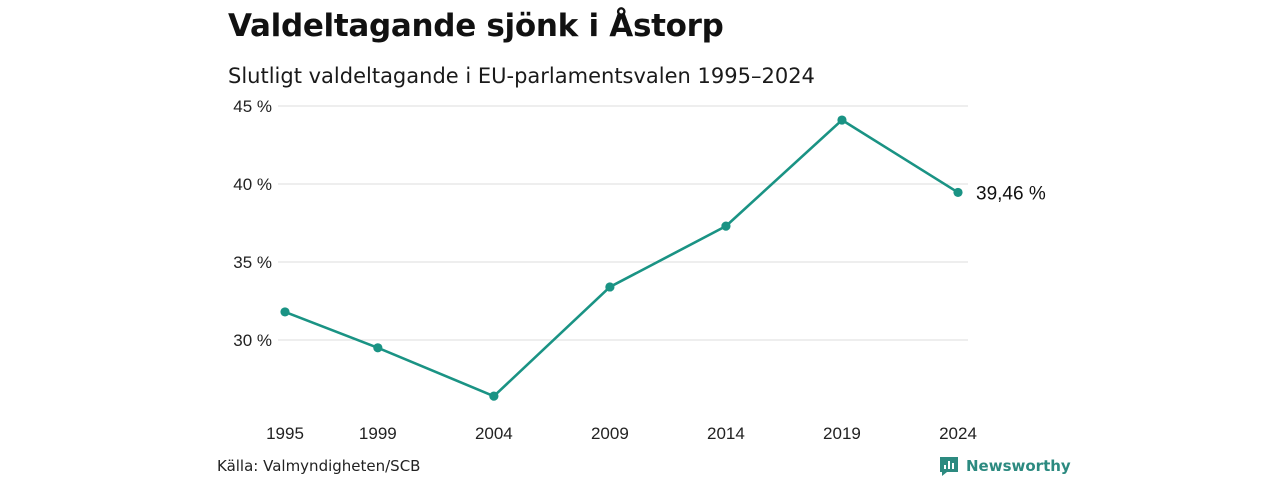 Image resolution: width=1280 pixels, height=480 pixels. I want to click on y-tick-label: 35 %, so click(252, 262).